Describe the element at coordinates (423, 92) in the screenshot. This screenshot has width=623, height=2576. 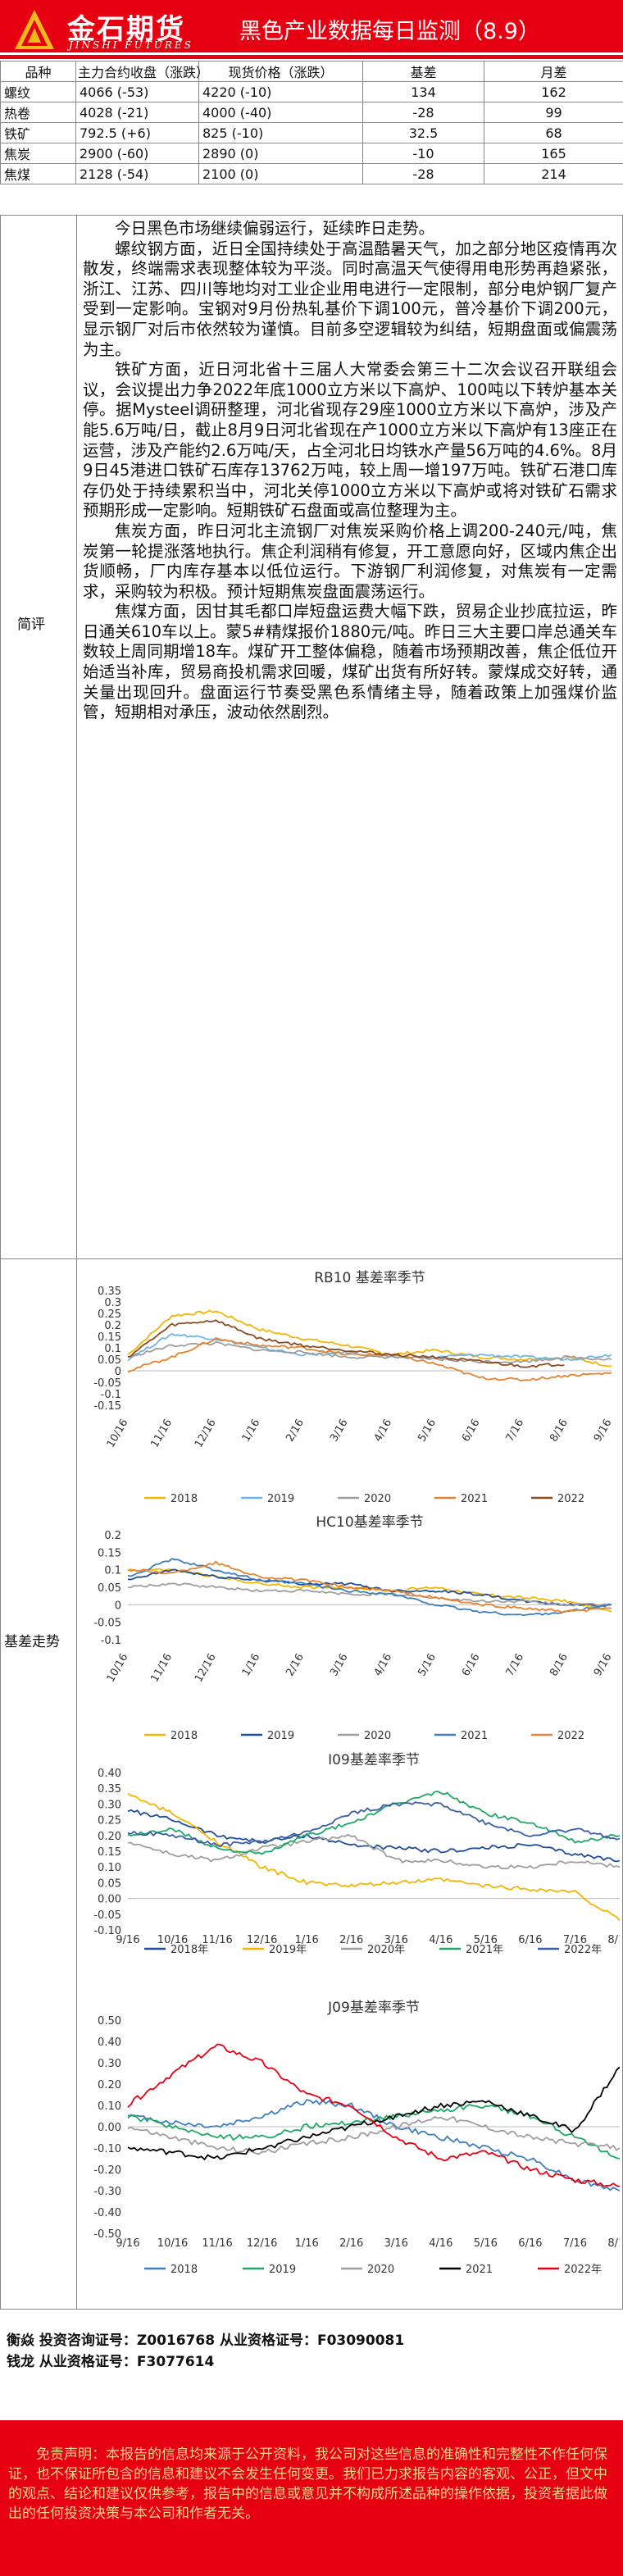
I see `row-basis: 134` at that location.